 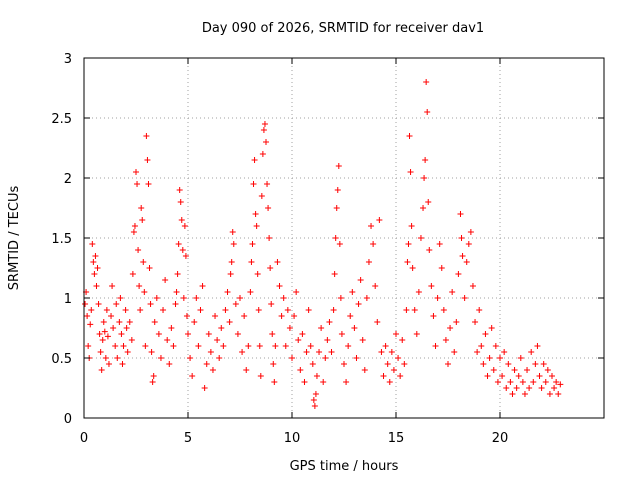 I want to click on x-tick-label: 15, so click(x=396, y=438).